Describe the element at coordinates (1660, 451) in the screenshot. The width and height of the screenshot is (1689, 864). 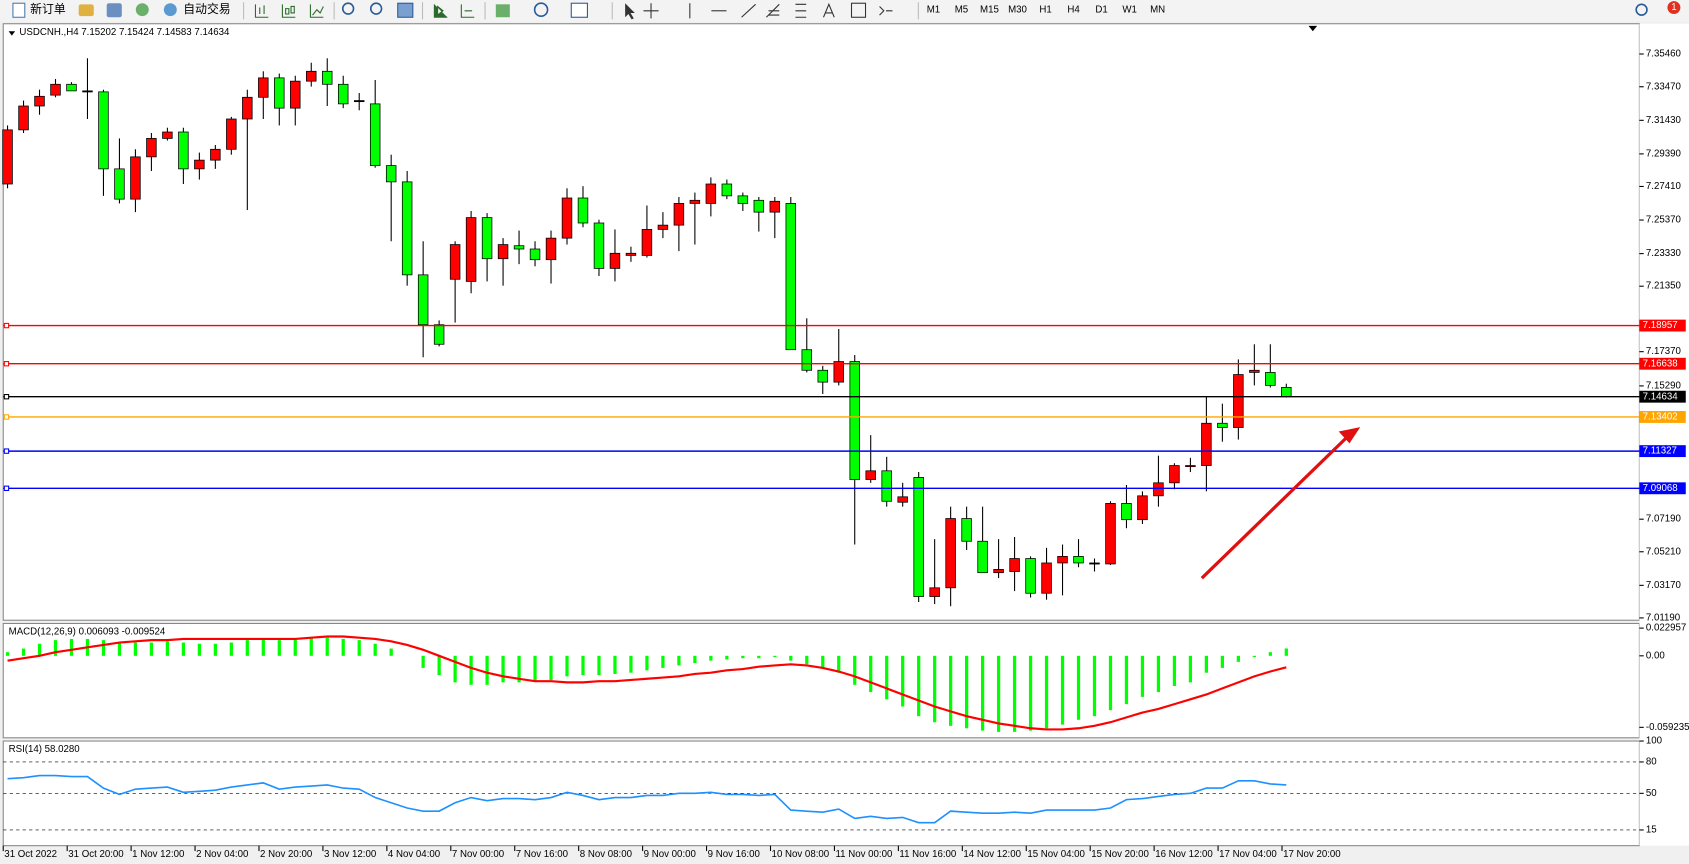
I see `price-level-label: 7.11327` at that location.